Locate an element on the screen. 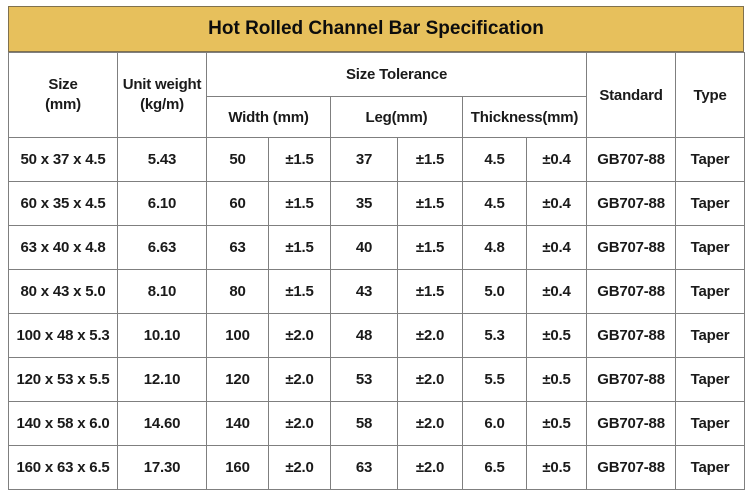  header-row-2: Width (mm) Leg(mm) Thickness(mm) is located at coordinates (377, 117).